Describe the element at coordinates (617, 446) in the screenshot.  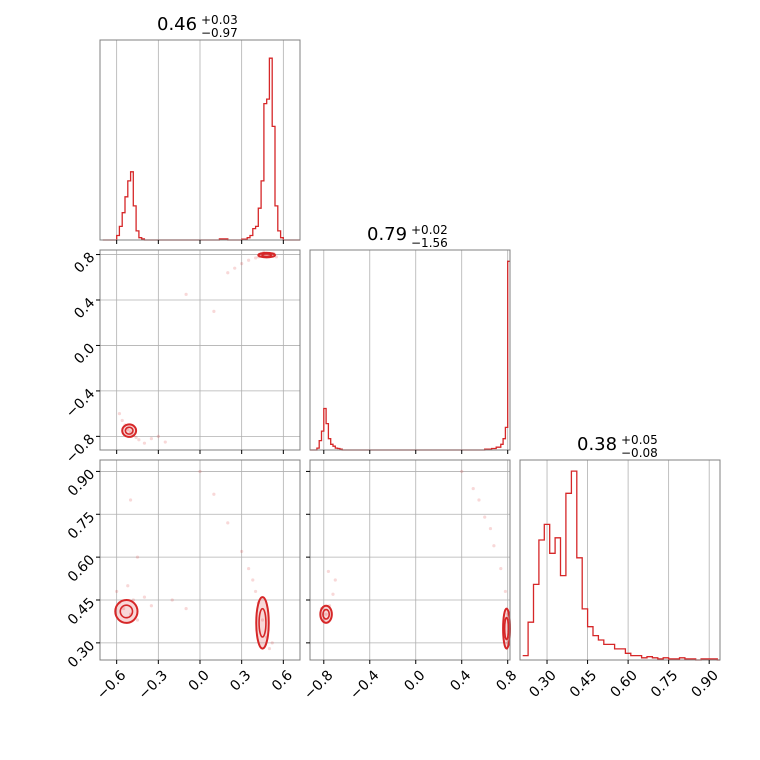
I see `title-param-3: 0.38 +0.05 −0.08` at that location.